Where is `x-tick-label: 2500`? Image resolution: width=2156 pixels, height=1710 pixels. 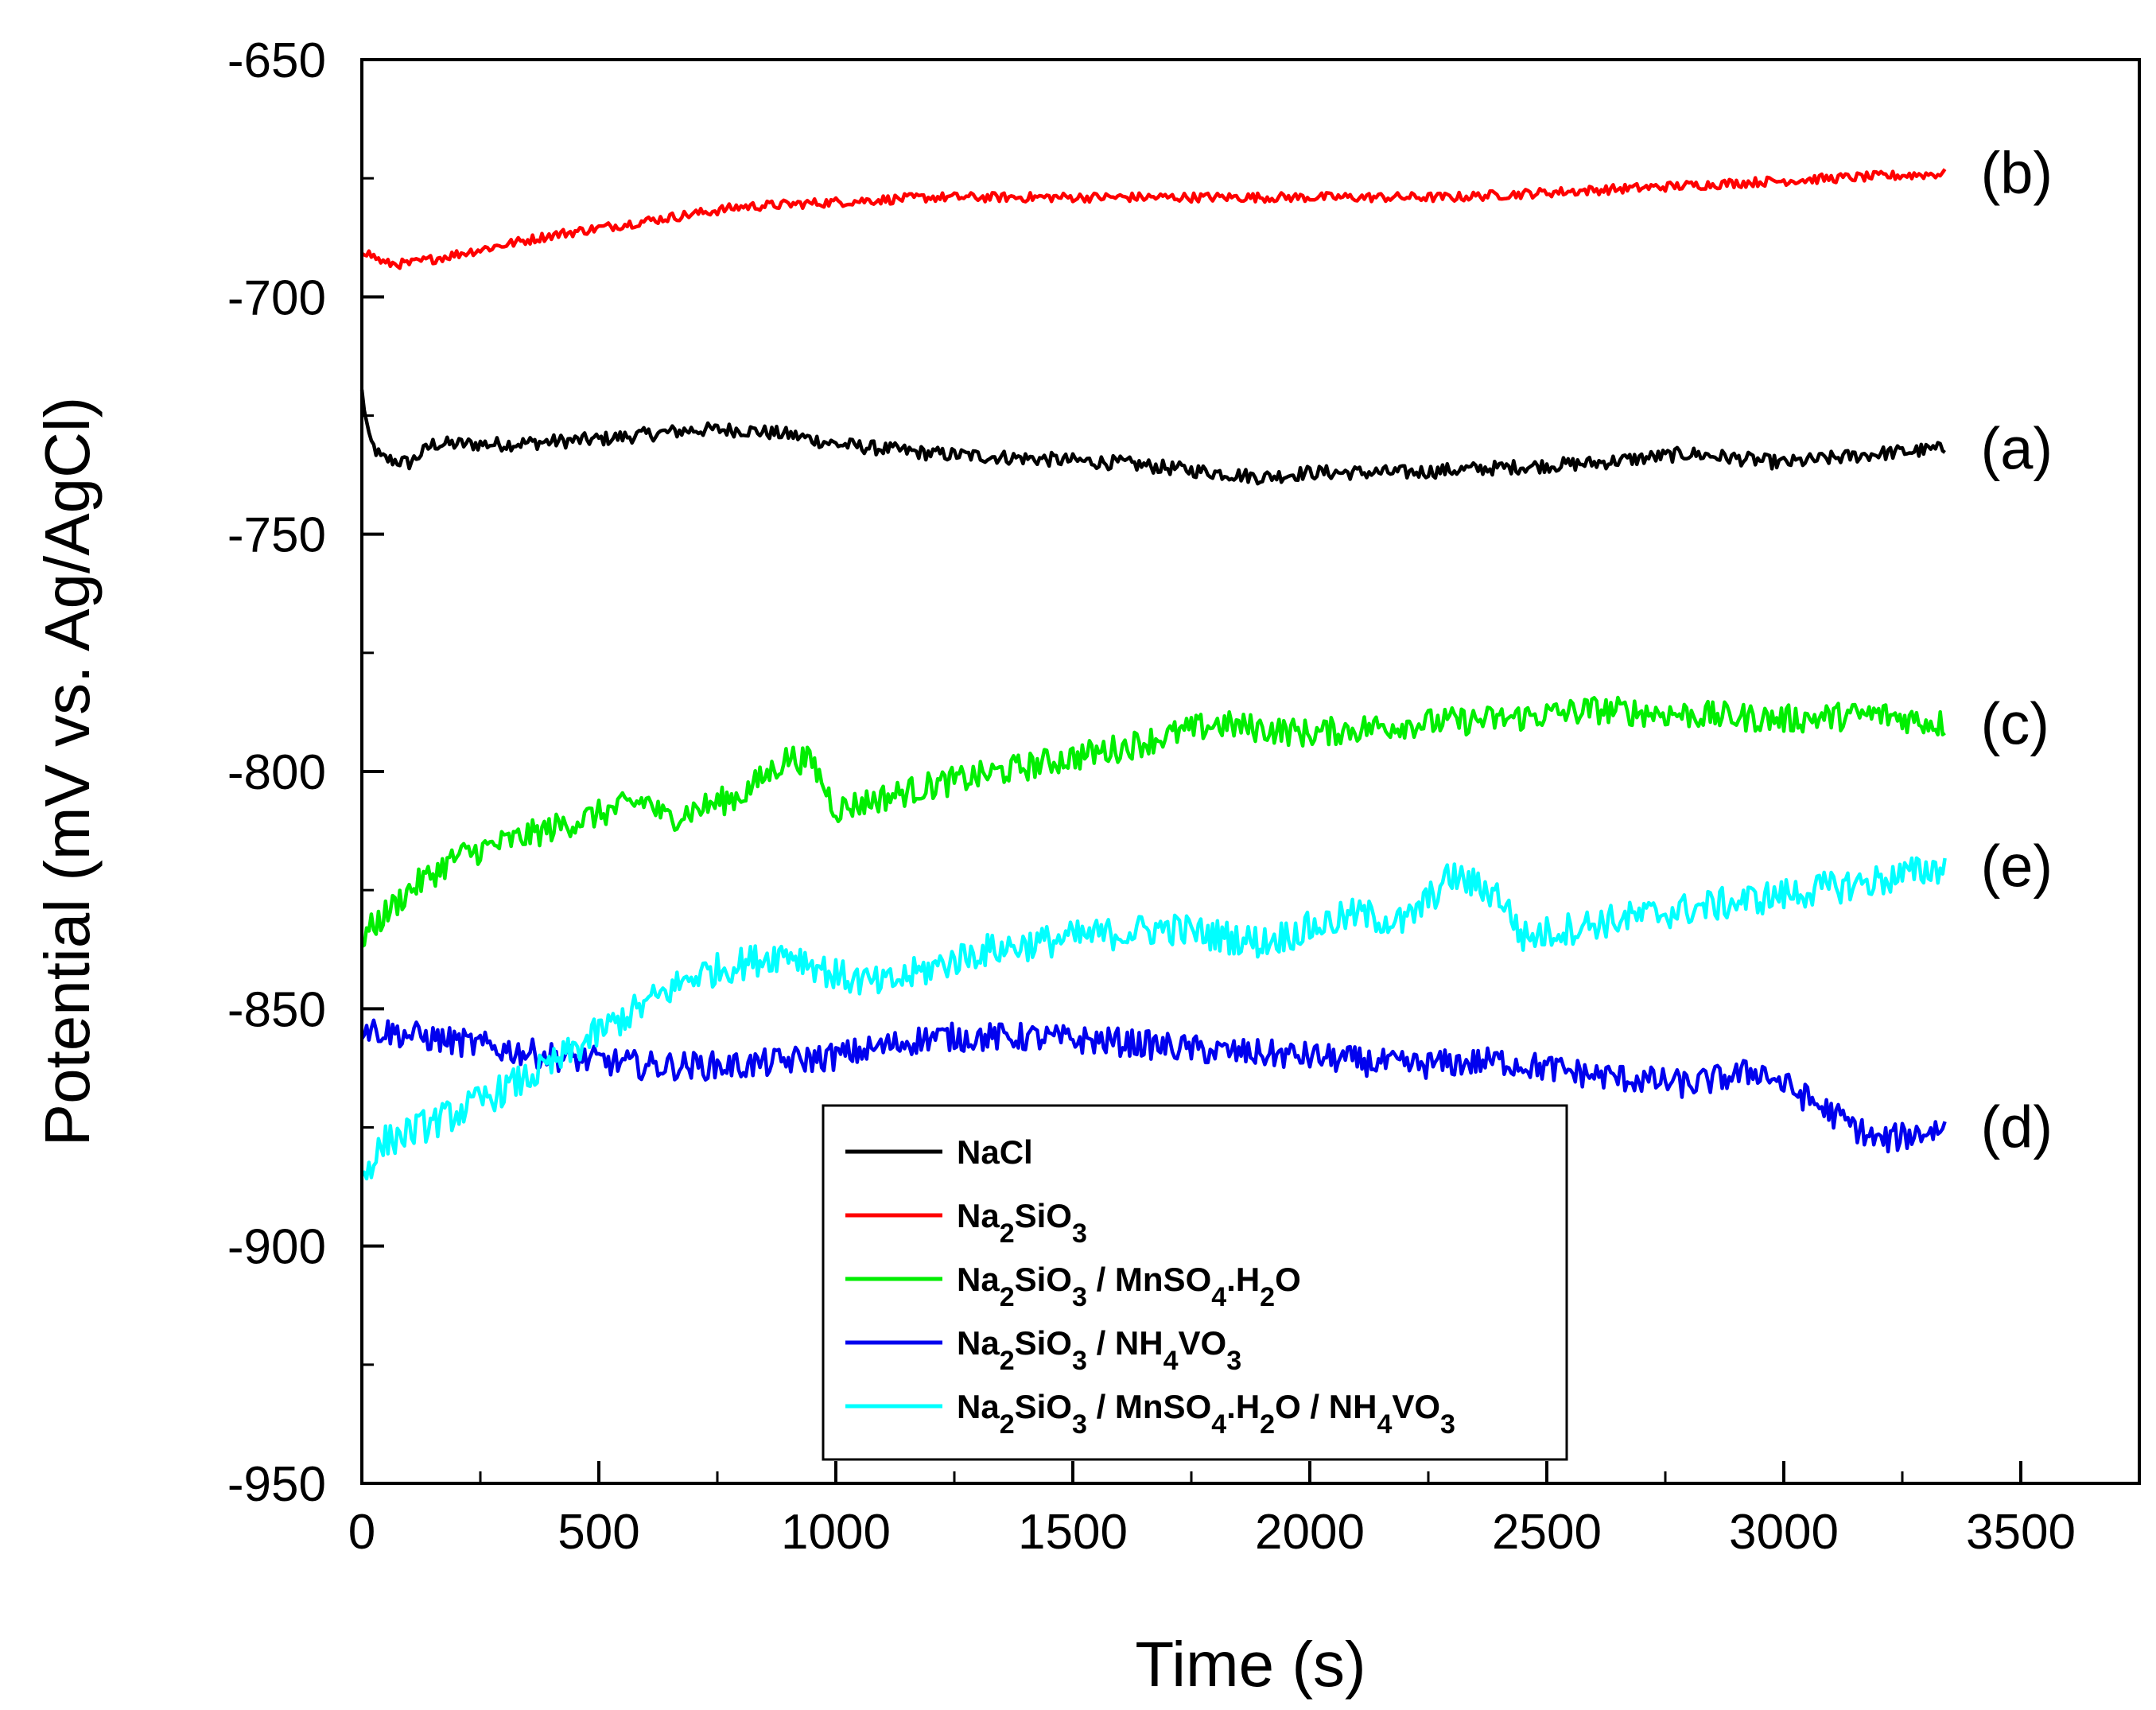 x-tick-label: 2500 is located at coordinates (1547, 1532).